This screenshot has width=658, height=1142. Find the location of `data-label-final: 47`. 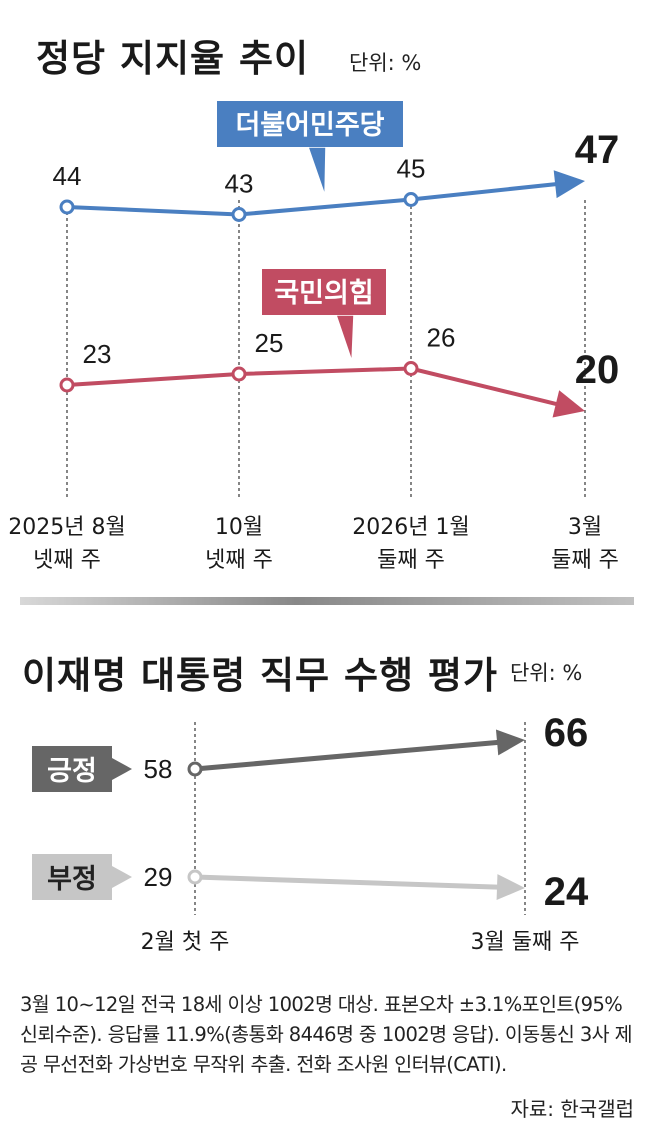

data-label-final: 47 is located at coordinates (597, 150).